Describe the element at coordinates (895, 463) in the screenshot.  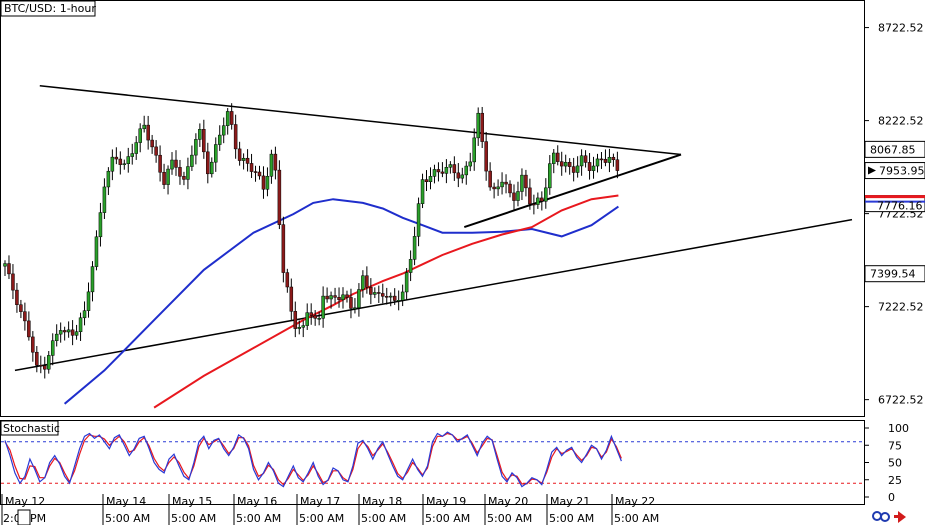
I see `stoch-tick-label: 50` at that location.